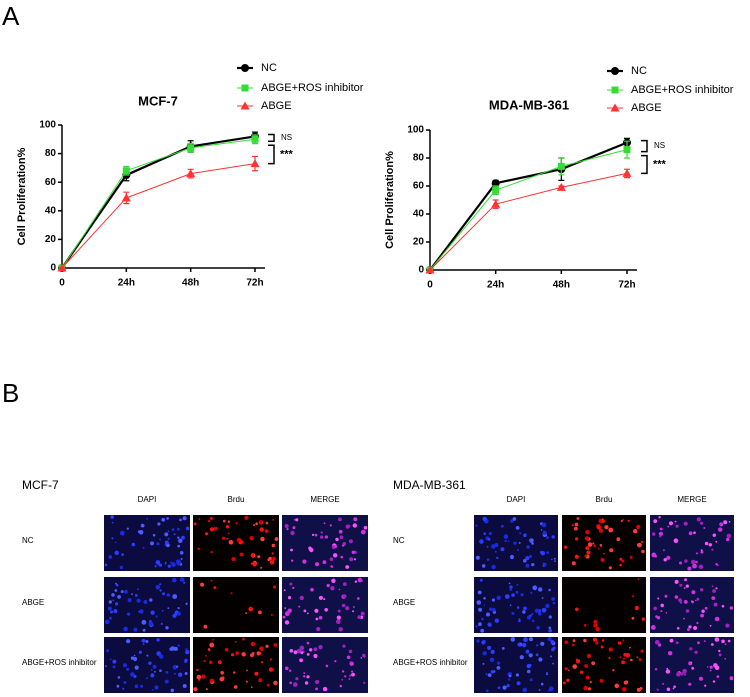 Image resolution: width=750 pixels, height=697 pixels. What do you see at coordinates (28, 540) in the screenshot?
I see `row-label: NC` at bounding box center [28, 540].